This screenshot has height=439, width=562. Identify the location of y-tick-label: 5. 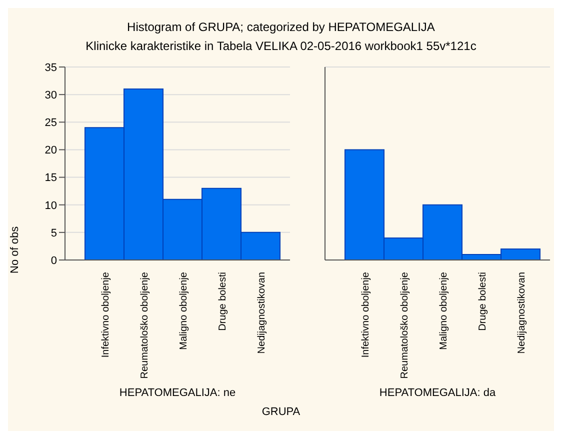
(53, 233).